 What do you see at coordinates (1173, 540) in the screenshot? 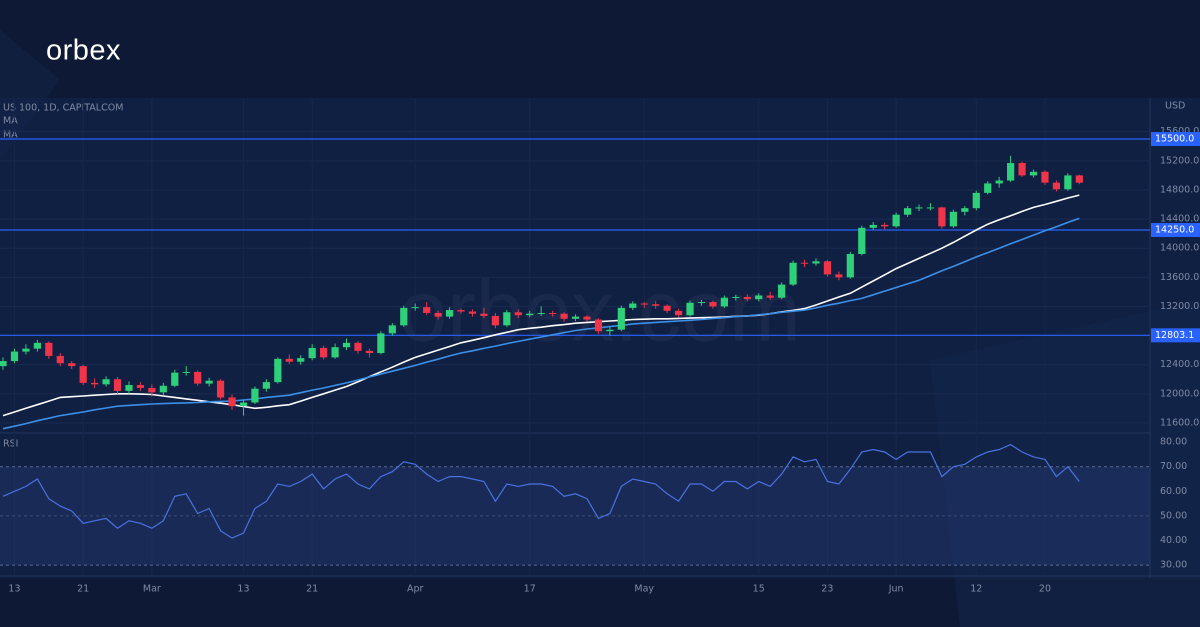
I see `y-tick-label: 40.00` at bounding box center [1173, 540].